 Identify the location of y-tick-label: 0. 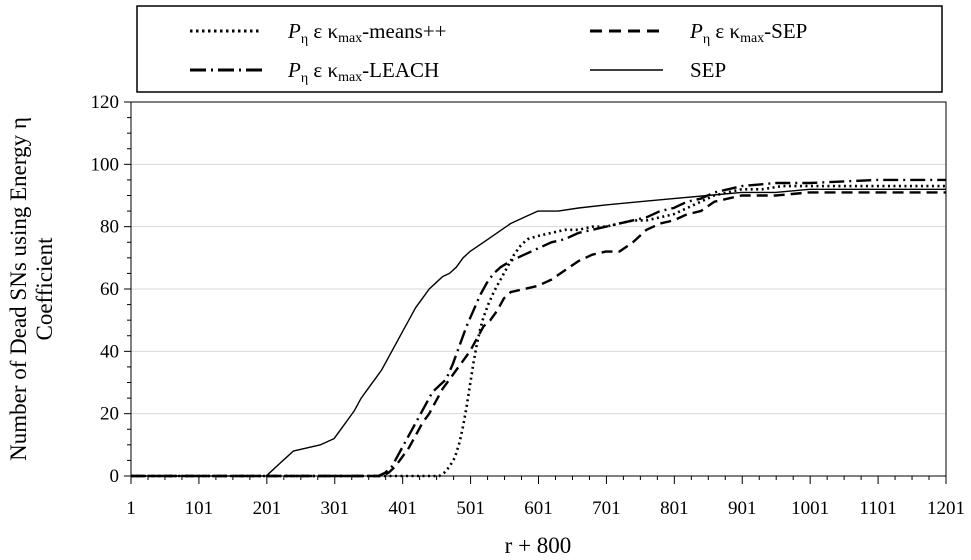
(115, 476).